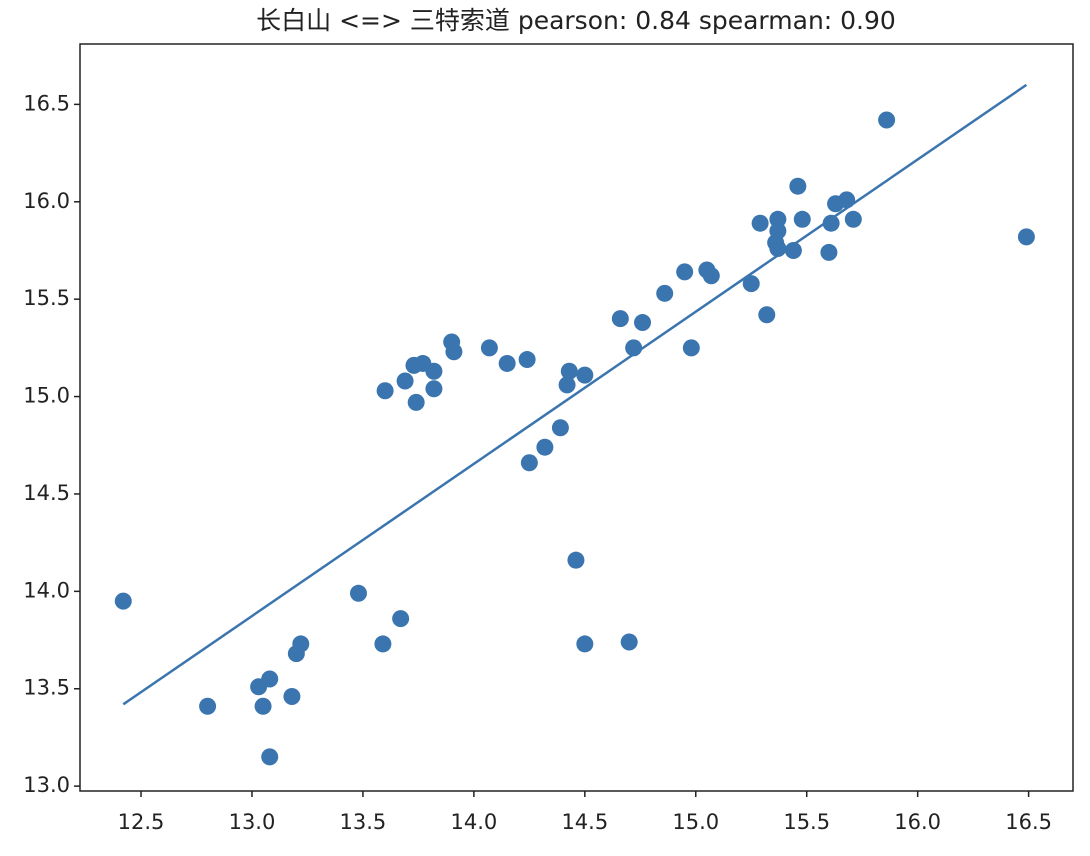  Describe the element at coordinates (917, 822) in the screenshot. I see `x-tick-label: 16.0` at that location.